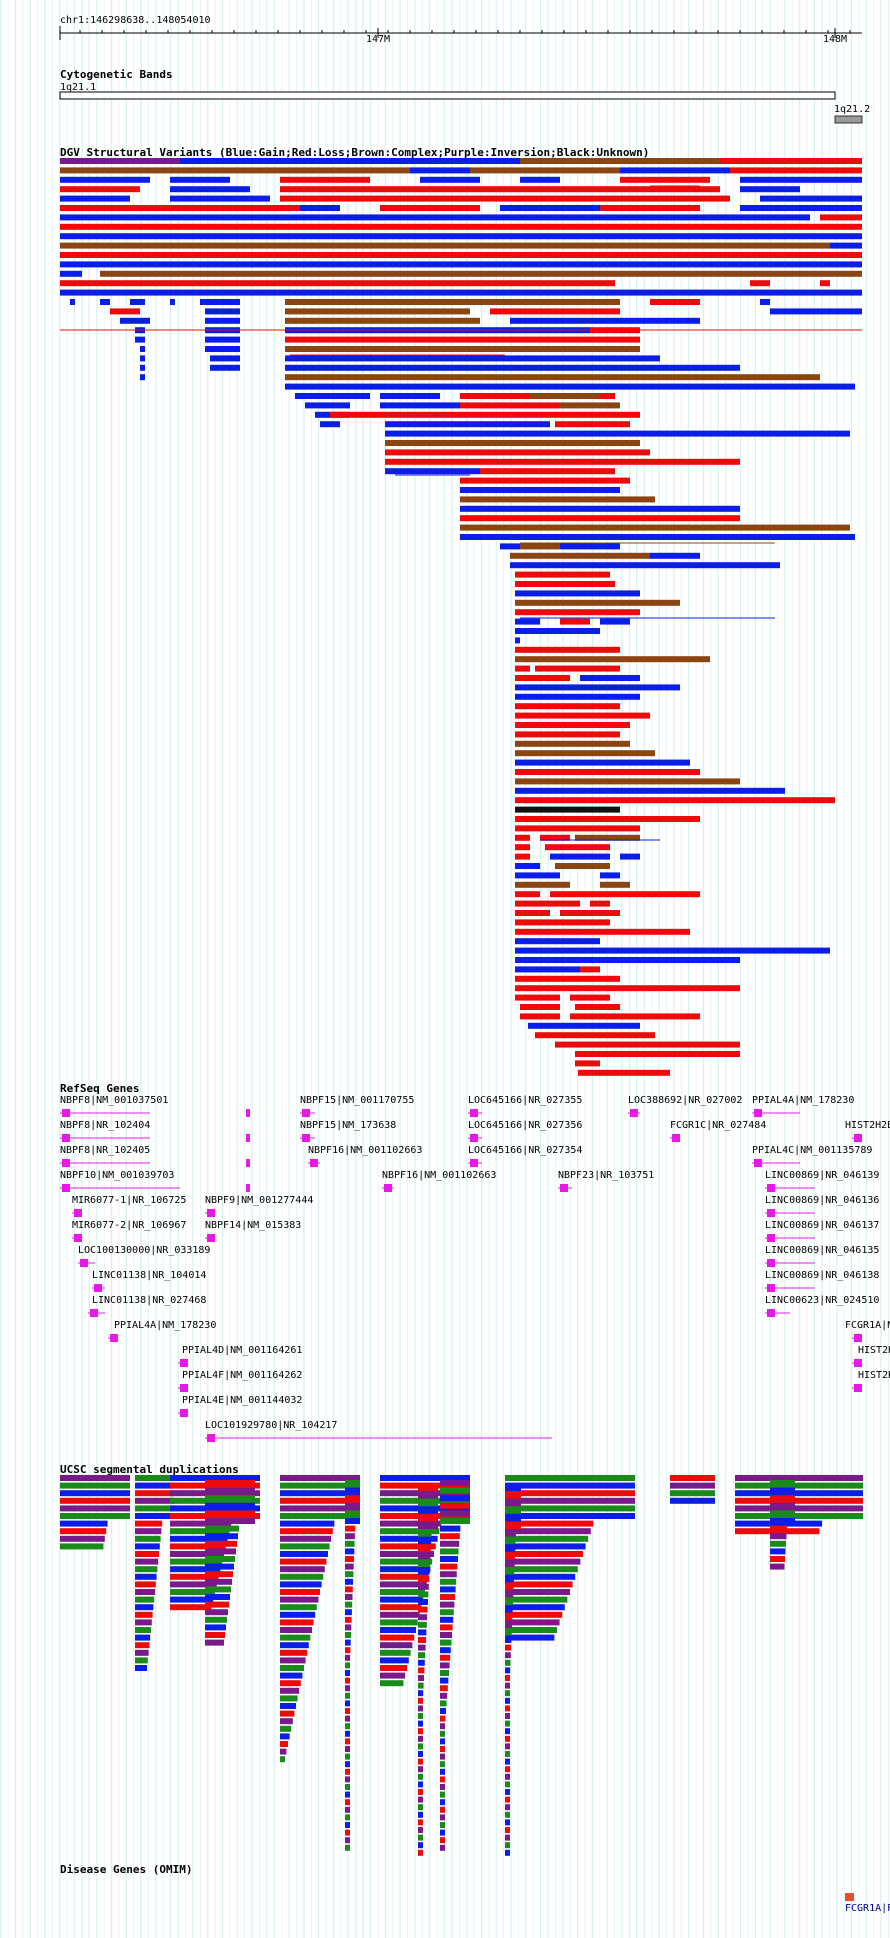 Image resolution: width=890 pixels, height=1938 pixels. I want to click on gene-label: LINC01138|NR_104014, so click(149, 1275).